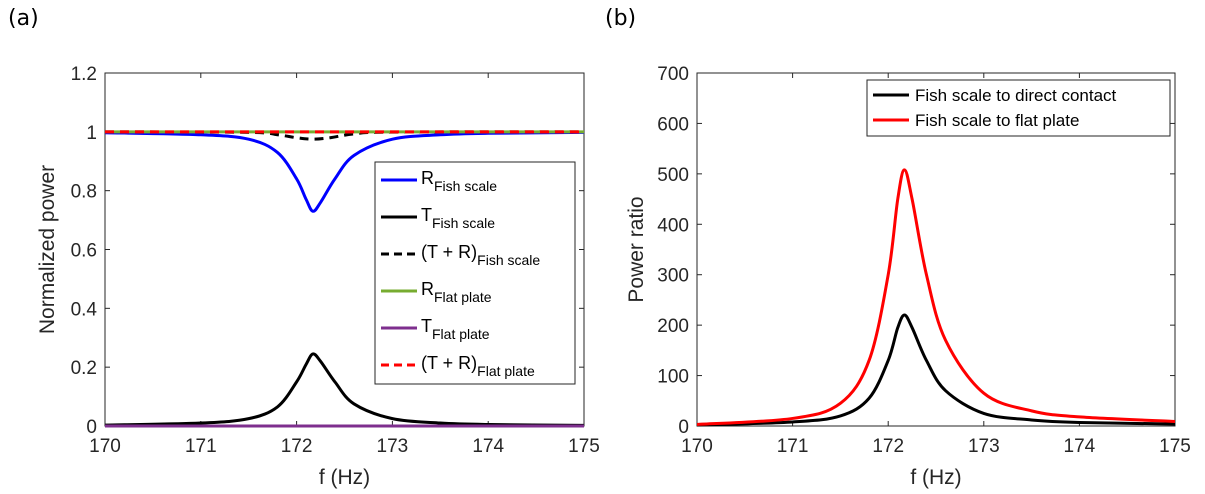 This screenshot has width=1205, height=494. Describe the element at coordinates (91, 133) in the screenshot. I see `y-tick-label: 1` at that location.